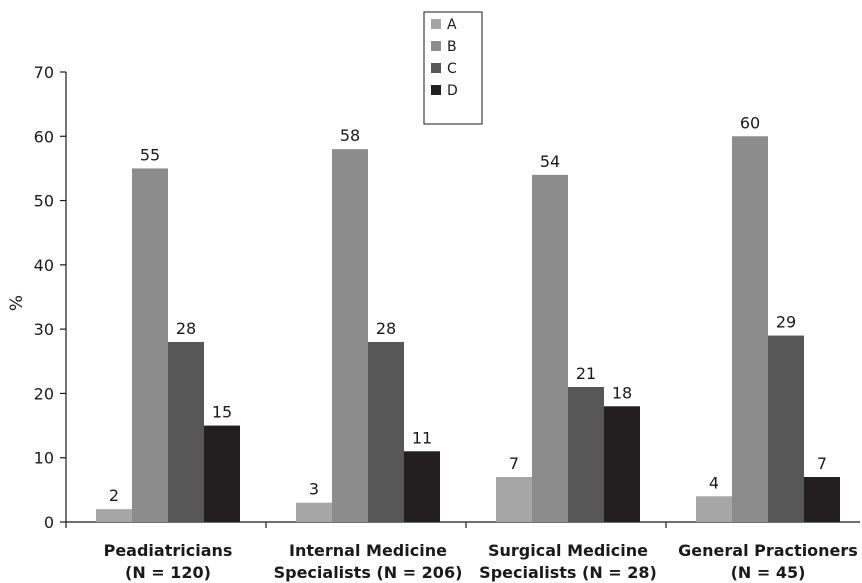 This screenshot has height=583, width=862. Describe the element at coordinates (50, 297) in the screenshot. I see `y-axis-ticks: 0 10 20 30 40 50 60 70` at that location.